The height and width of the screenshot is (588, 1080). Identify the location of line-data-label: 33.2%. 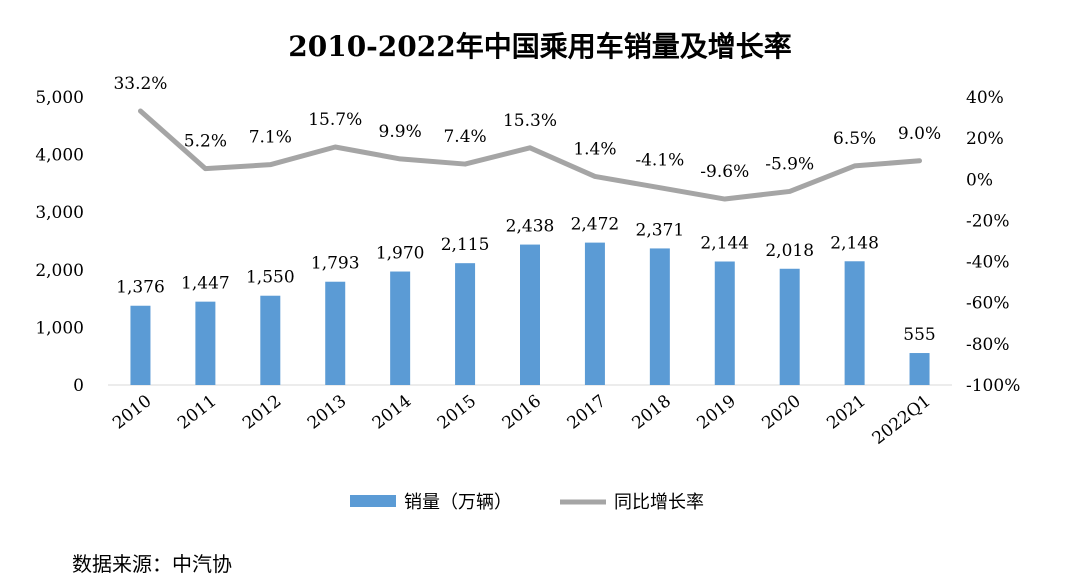
(140, 84).